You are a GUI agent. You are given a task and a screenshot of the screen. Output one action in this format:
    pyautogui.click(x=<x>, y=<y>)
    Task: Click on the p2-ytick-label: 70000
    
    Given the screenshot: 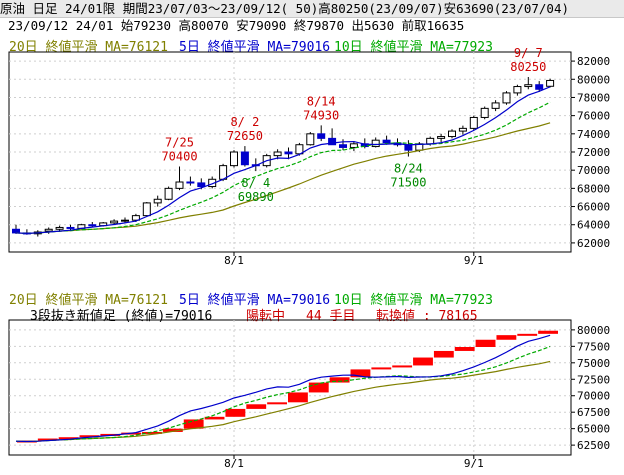 What is the action you would take?
    pyautogui.click(x=593, y=396)
    